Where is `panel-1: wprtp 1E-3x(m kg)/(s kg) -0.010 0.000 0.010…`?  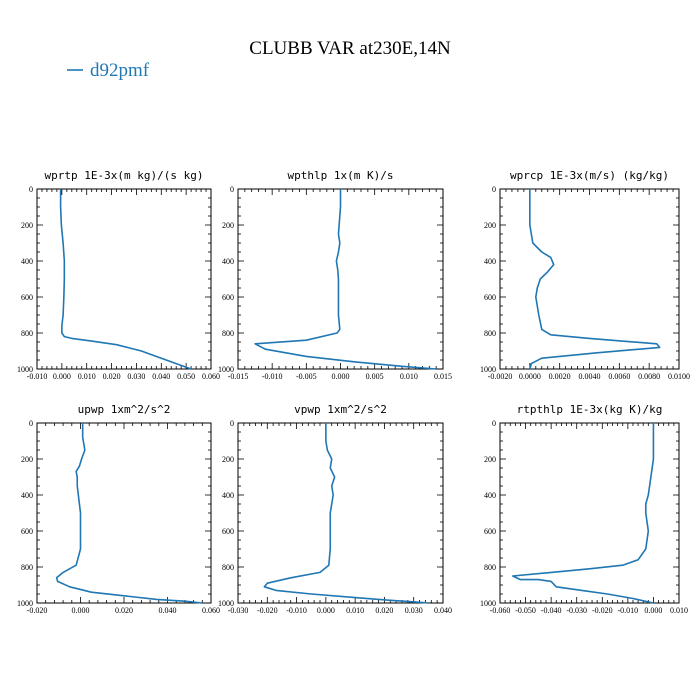 panel-1: wprtp 1E-3x(m kg)/(s kg) -0.010 0.000 0.010… is located at coordinates (118, 275).